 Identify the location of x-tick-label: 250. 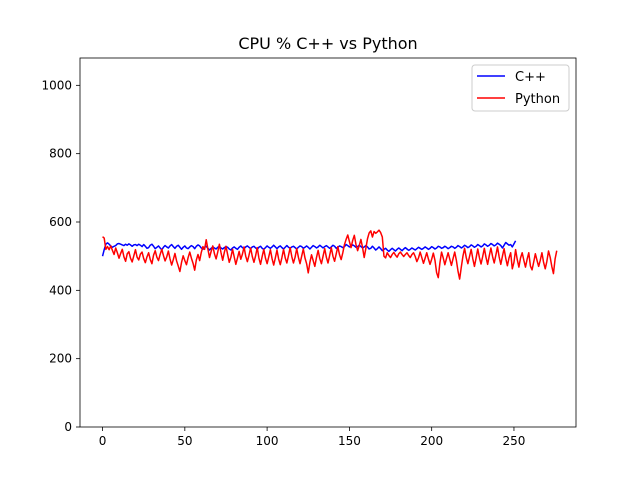
(514, 441).